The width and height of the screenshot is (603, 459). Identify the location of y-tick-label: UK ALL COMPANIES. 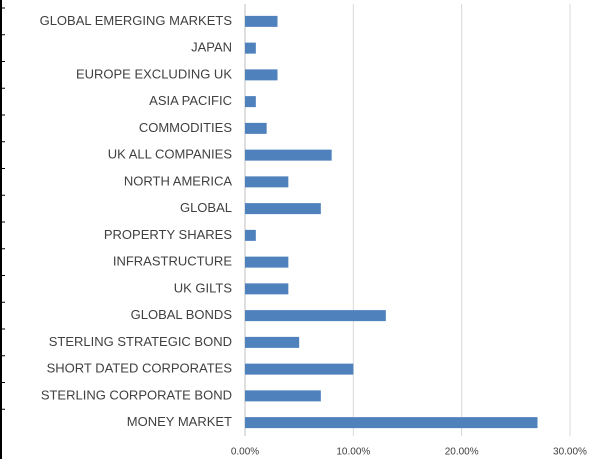
(170, 154).